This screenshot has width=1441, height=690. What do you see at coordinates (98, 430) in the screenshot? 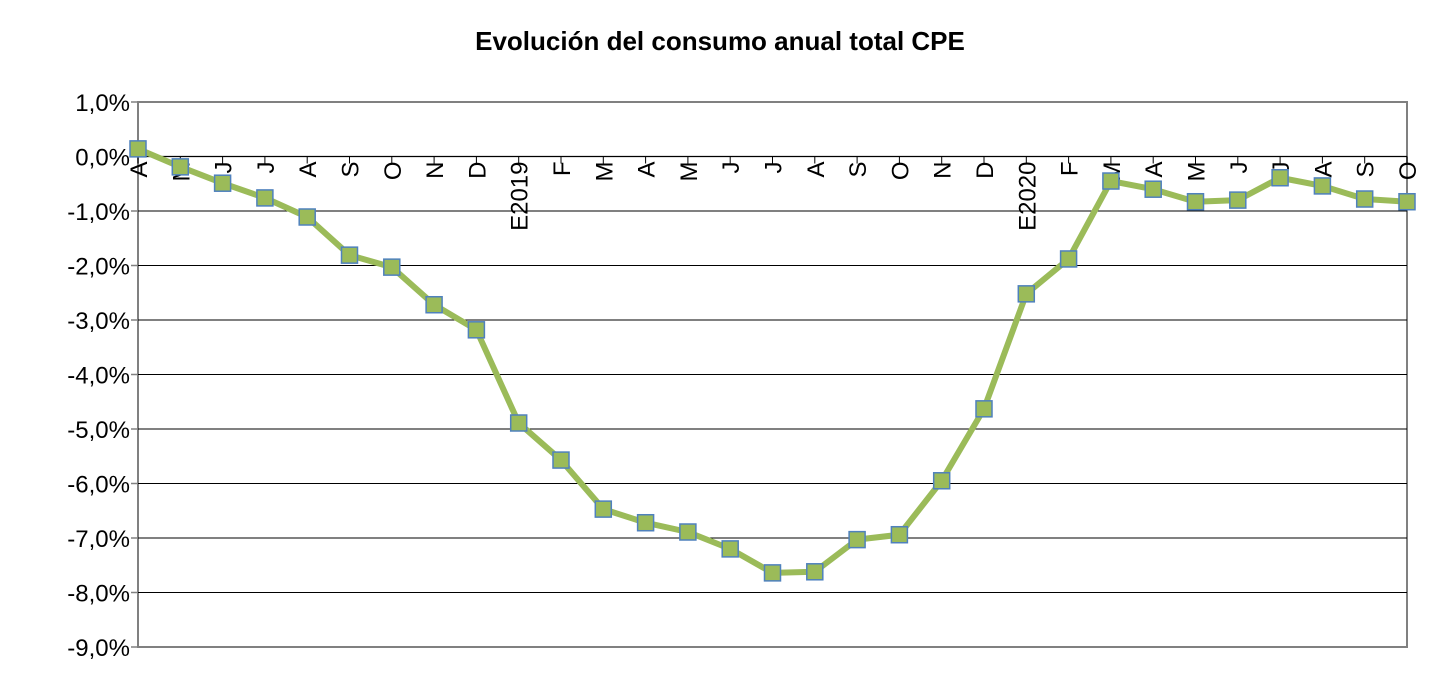
I see `y-tick-label: -5,0%` at bounding box center [98, 430].